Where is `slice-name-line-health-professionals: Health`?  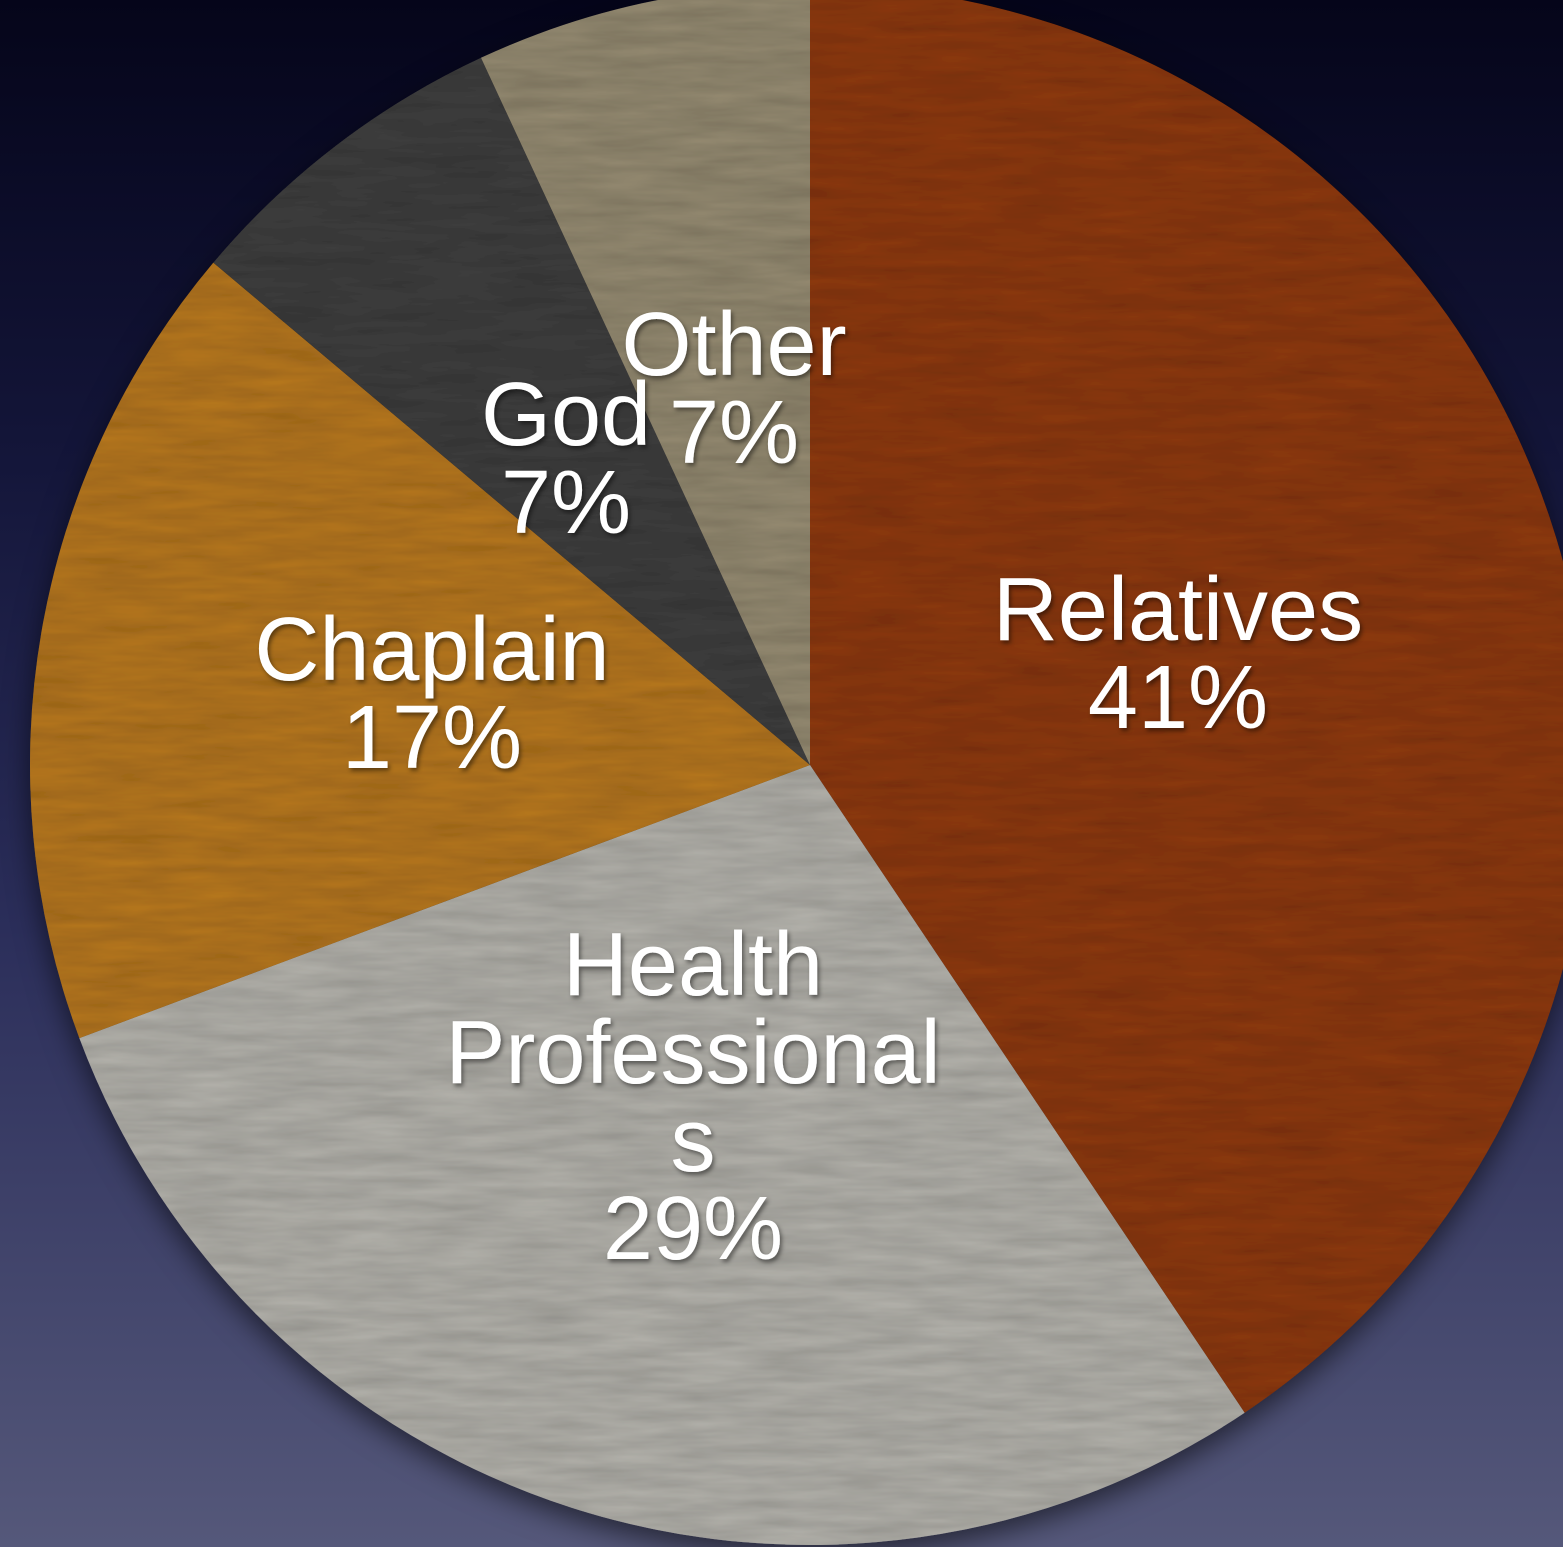 slice-name-line-health-professionals: Health is located at coordinates (693, 965).